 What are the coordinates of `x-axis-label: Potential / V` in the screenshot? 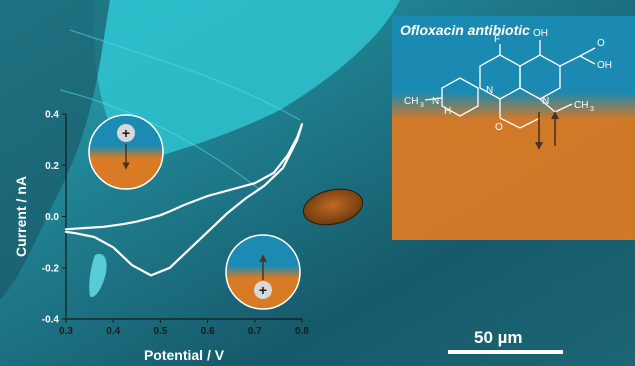 It's located at (184, 355).